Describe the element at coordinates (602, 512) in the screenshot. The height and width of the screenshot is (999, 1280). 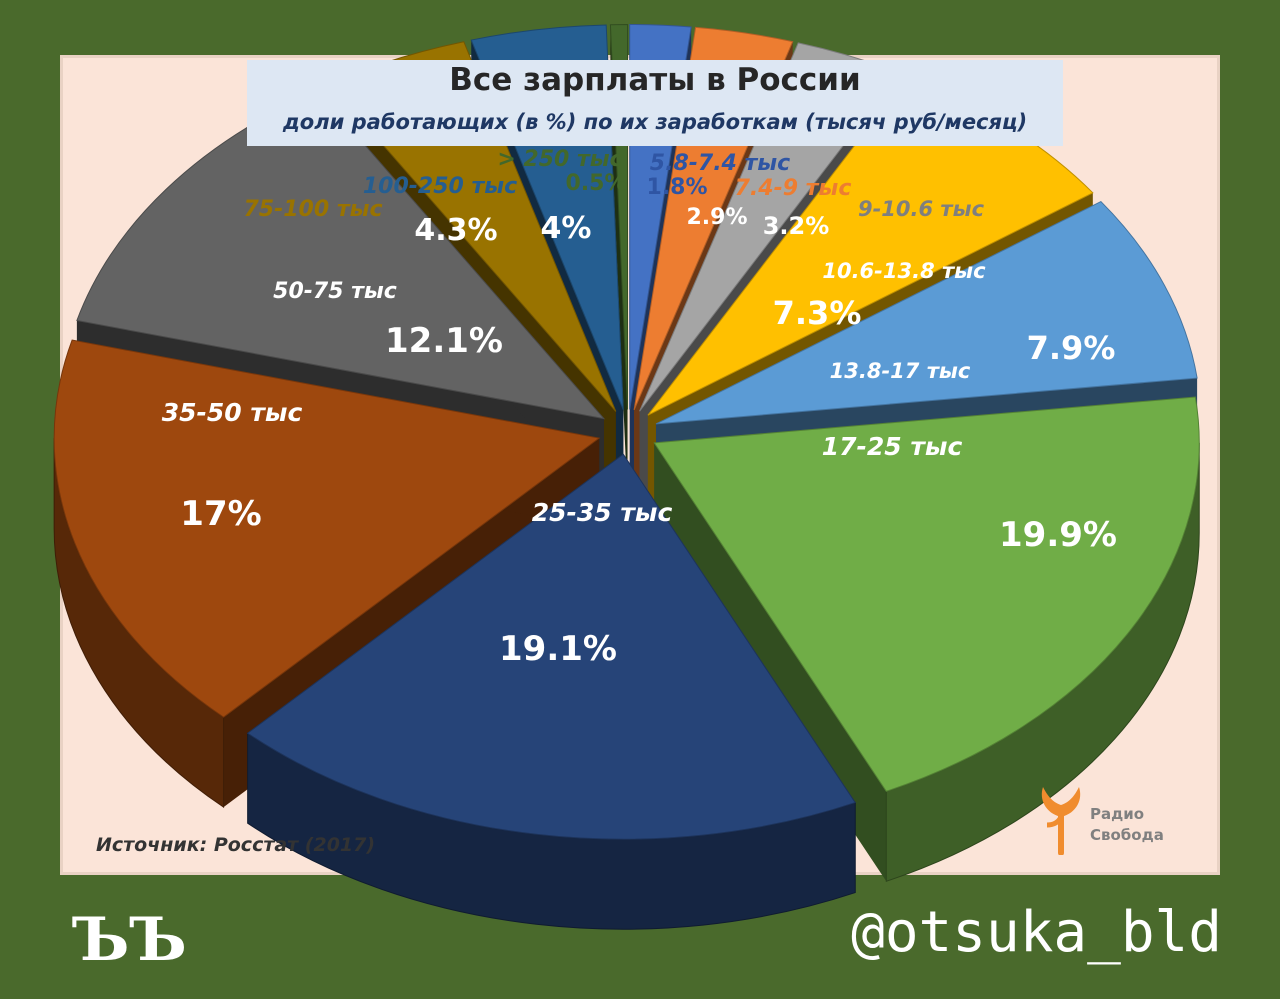
I see `slice-label: 25-35 тыс` at that location.